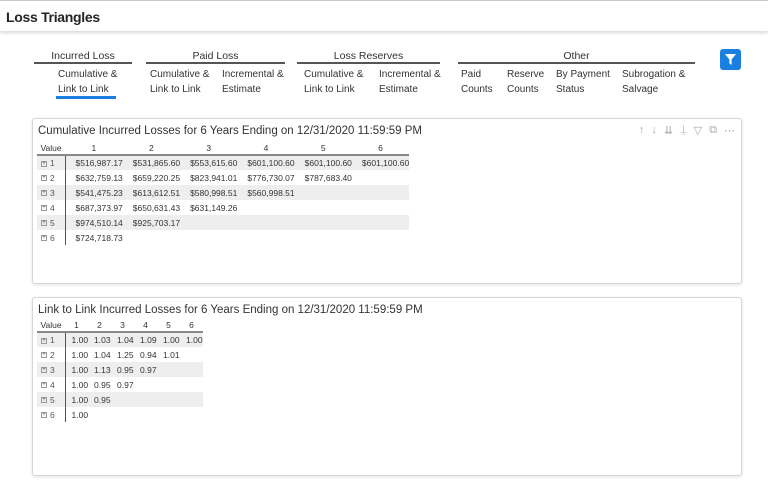 The image size is (768, 504). What do you see at coordinates (209, 162) in the screenshot?
I see `cell: $553,615.60` at bounding box center [209, 162].